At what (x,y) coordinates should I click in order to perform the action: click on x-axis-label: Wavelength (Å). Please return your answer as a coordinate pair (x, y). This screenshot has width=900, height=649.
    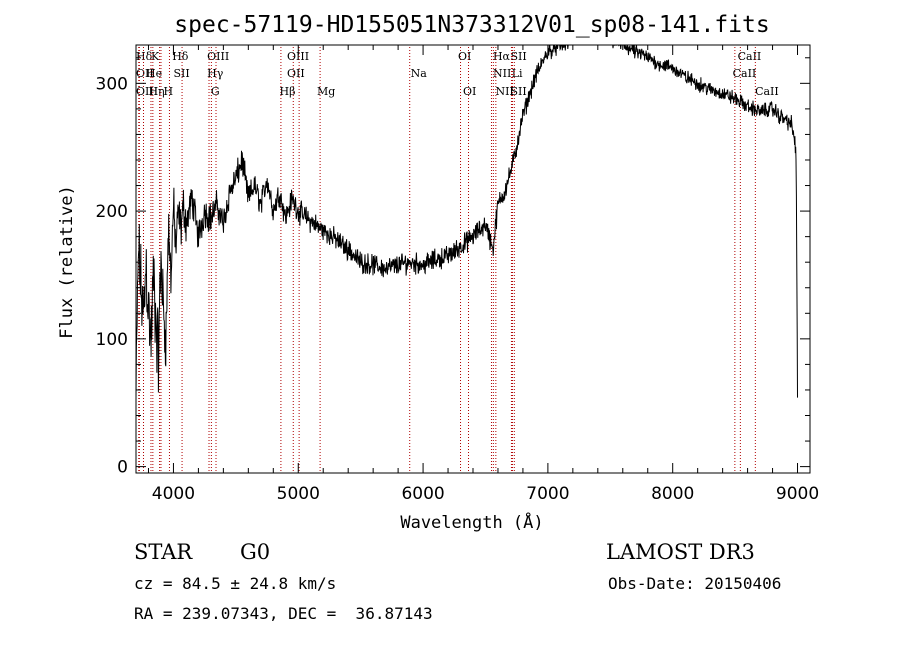
    Looking at the image, I should click on (471, 522).